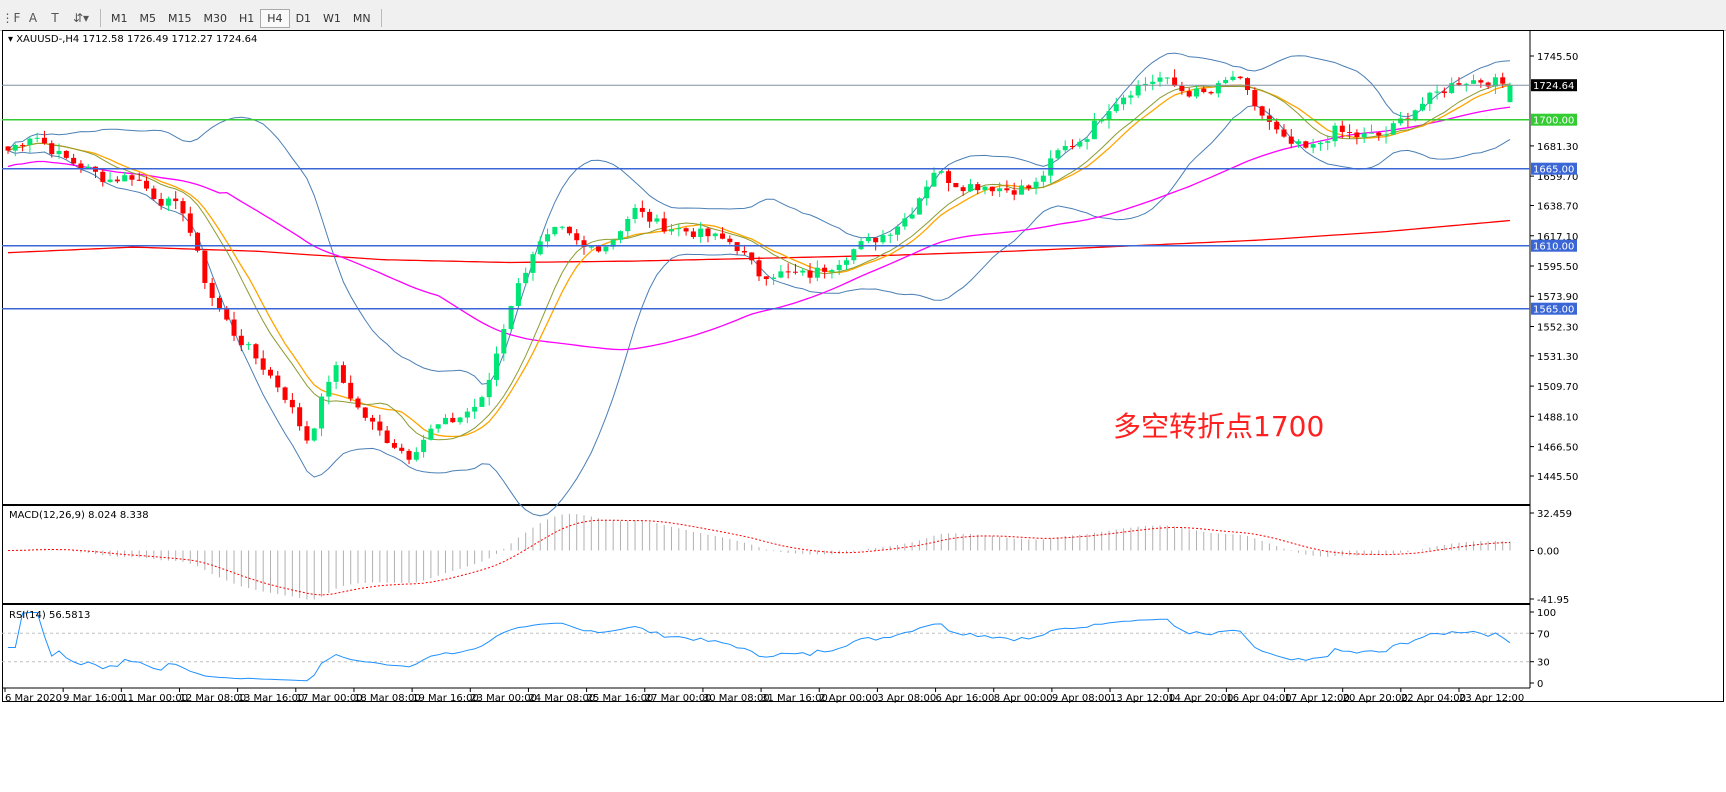 Image resolution: width=1726 pixels, height=792 pixels. What do you see at coordinates (503, 698) in the screenshot?
I see `time-tick-label: 23 Mar 00:00` at bounding box center [503, 698].